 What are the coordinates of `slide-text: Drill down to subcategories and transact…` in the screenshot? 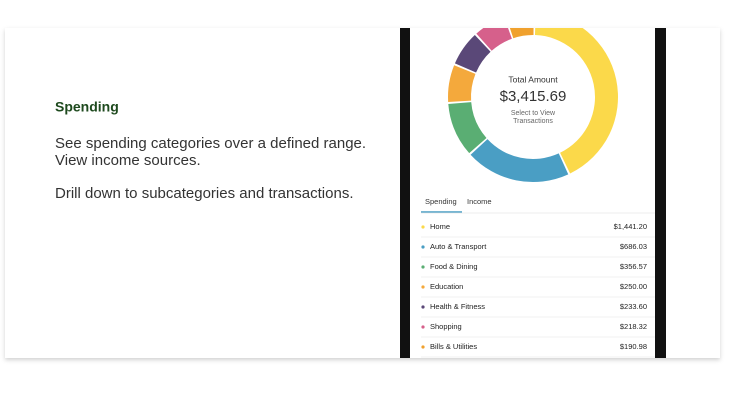 It's located at (204, 193).